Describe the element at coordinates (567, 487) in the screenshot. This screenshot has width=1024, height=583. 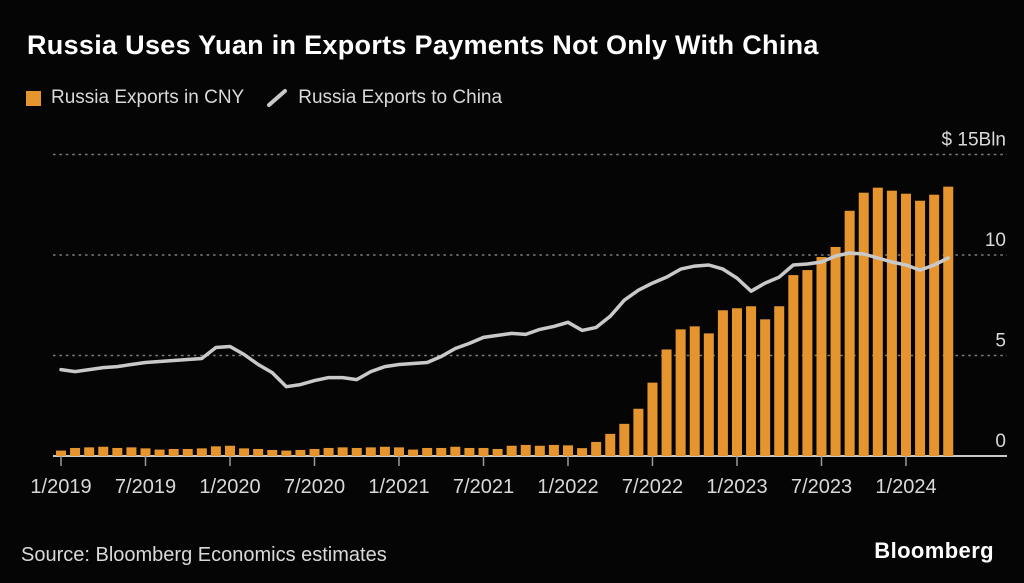
I see `x-tick-label: 1/2022` at that location.